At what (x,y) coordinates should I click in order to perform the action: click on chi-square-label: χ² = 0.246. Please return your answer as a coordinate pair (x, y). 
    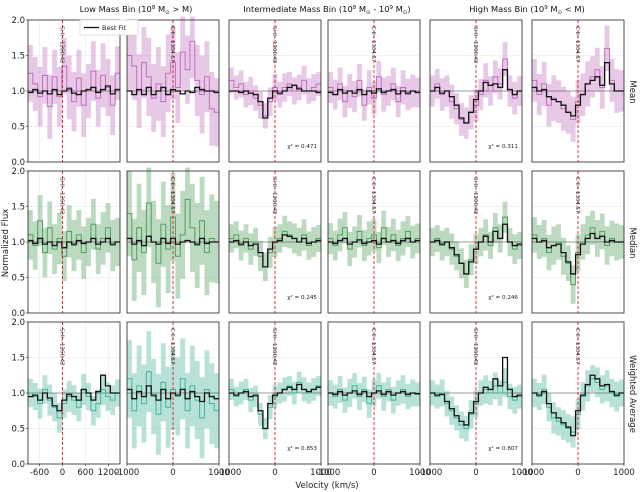
    Looking at the image, I should click on (503, 297).